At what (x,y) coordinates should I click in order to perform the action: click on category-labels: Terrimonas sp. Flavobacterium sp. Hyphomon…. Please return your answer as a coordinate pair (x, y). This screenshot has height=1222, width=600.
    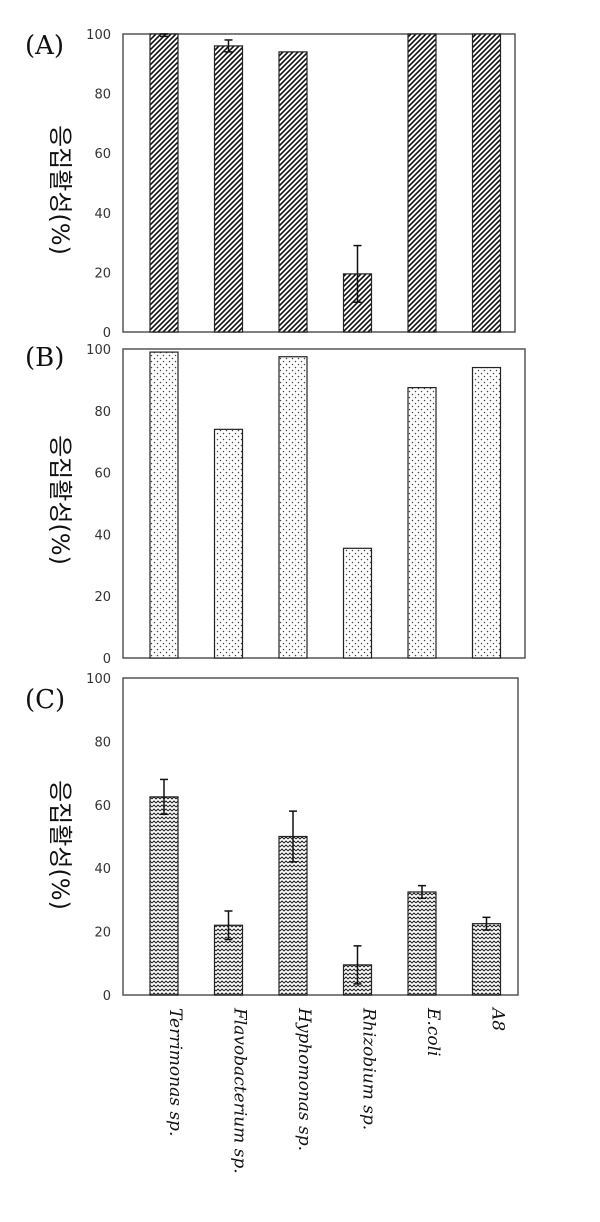
    Looking at the image, I should click on (336, 1090).